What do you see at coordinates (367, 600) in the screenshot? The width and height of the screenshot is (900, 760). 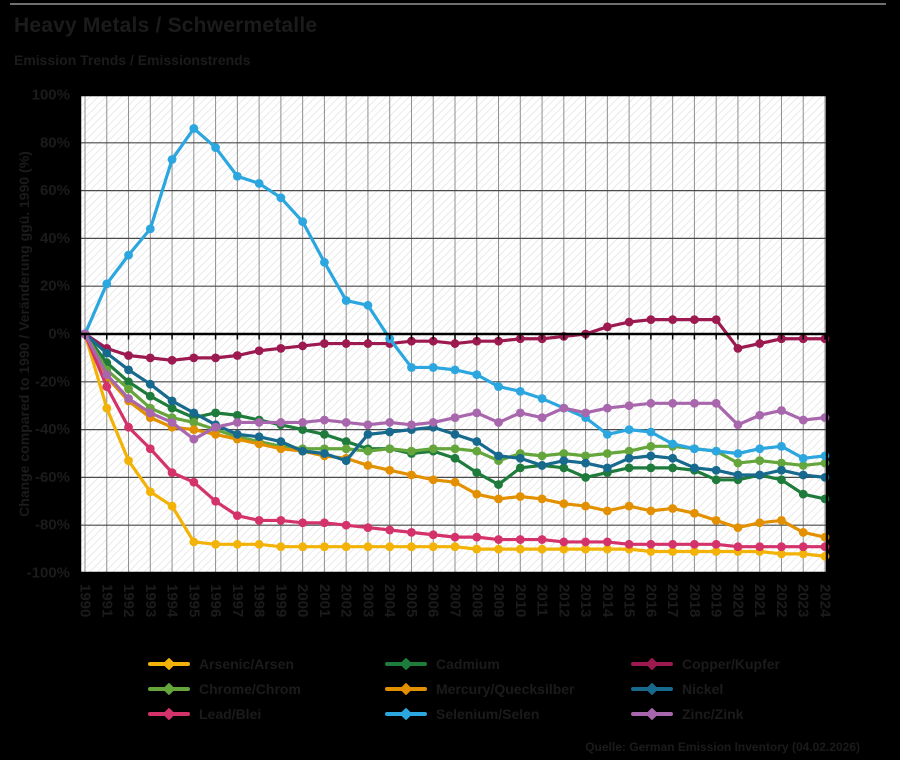 I see `svg-text: 2003` at bounding box center [367, 600].